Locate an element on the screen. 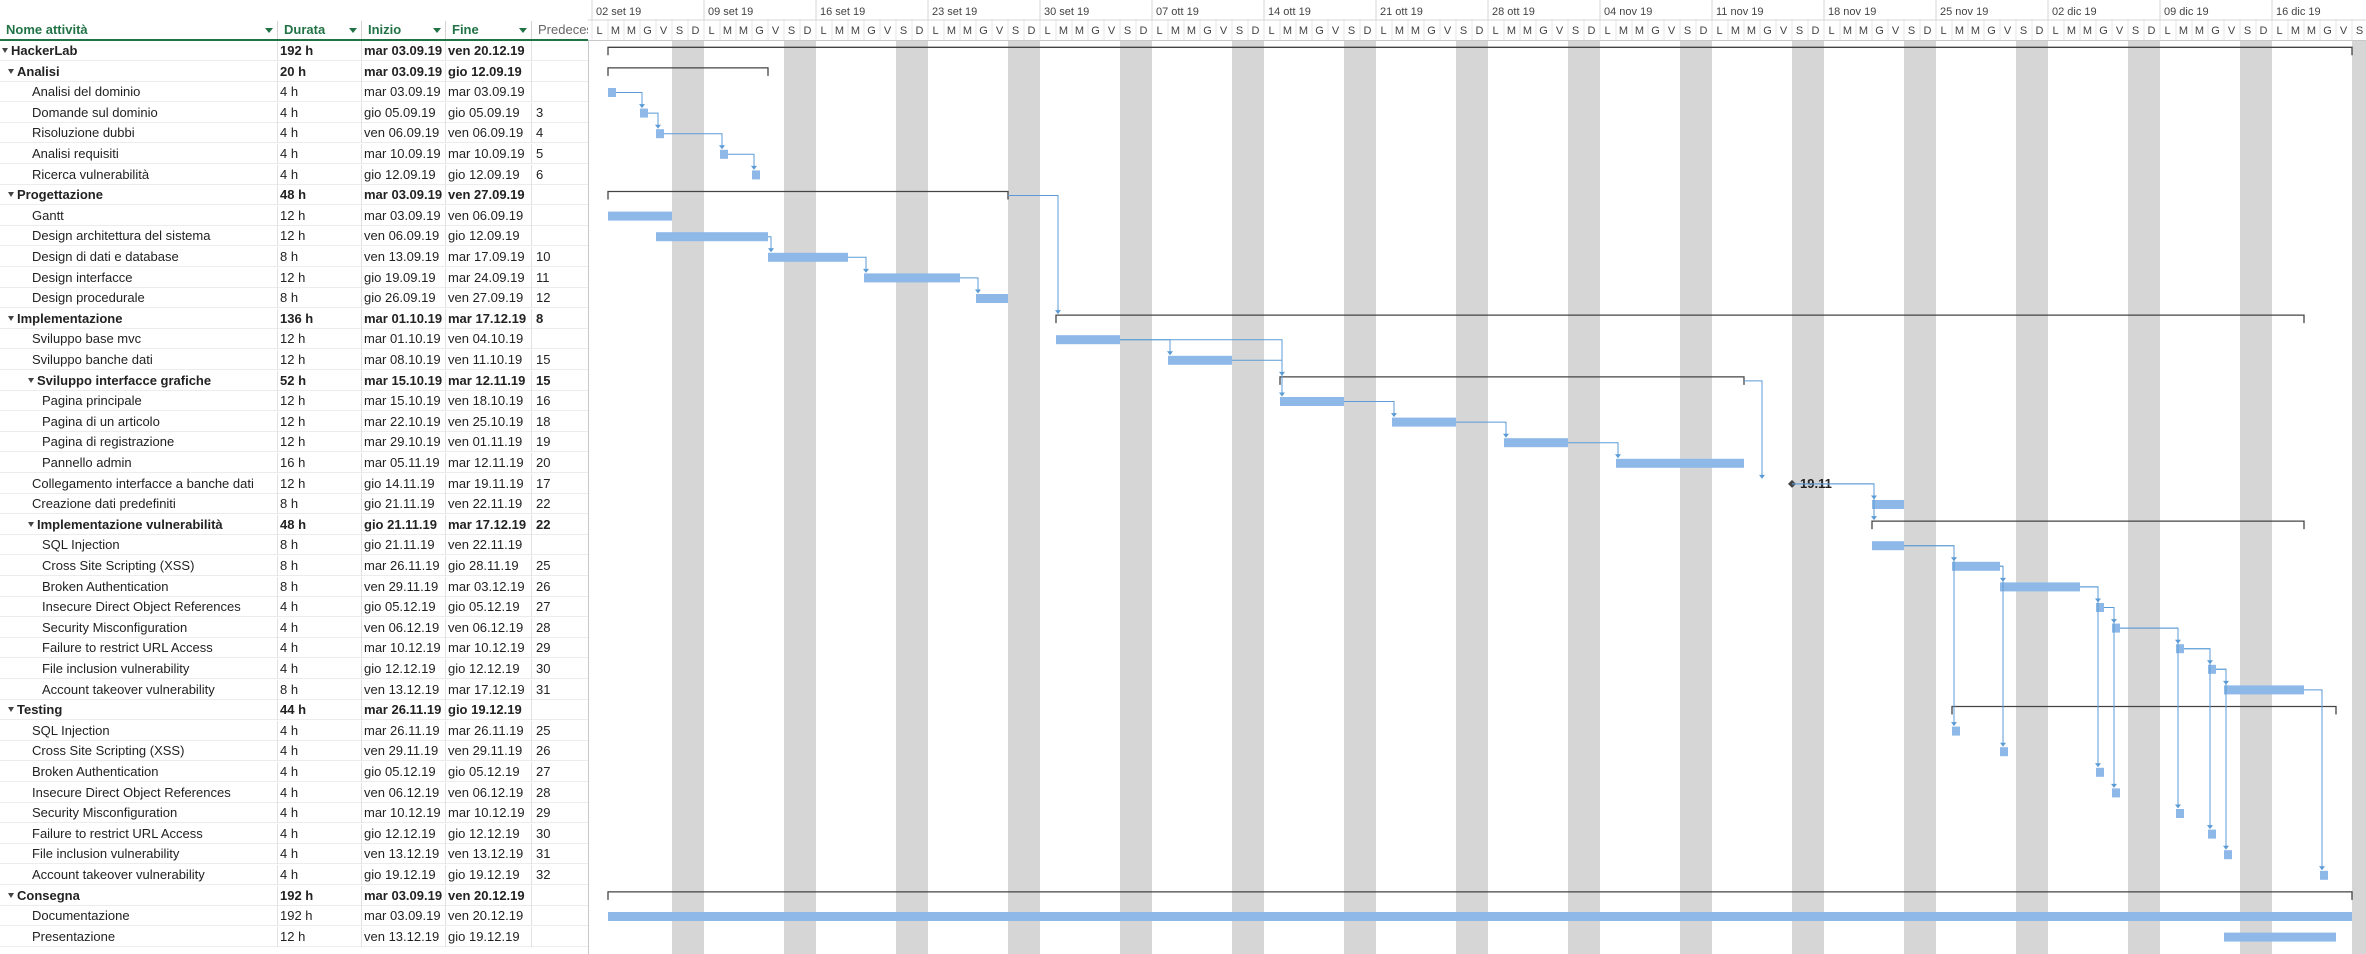 The height and width of the screenshot is (954, 2366). task-name-cell: Analisi del dominio is located at coordinates (139, 92).